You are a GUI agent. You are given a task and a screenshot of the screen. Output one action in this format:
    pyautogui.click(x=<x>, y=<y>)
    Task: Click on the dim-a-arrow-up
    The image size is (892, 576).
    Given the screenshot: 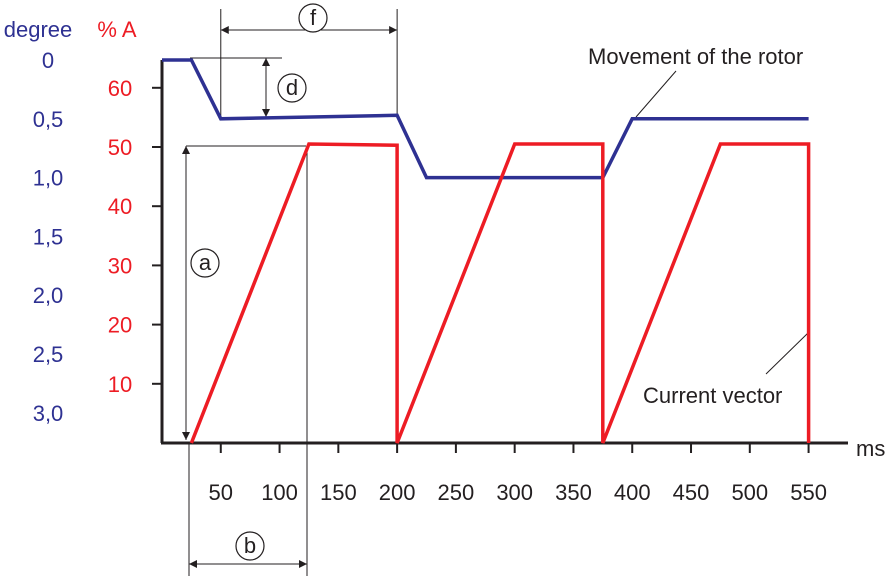 What is the action you would take?
    pyautogui.click(x=186, y=150)
    